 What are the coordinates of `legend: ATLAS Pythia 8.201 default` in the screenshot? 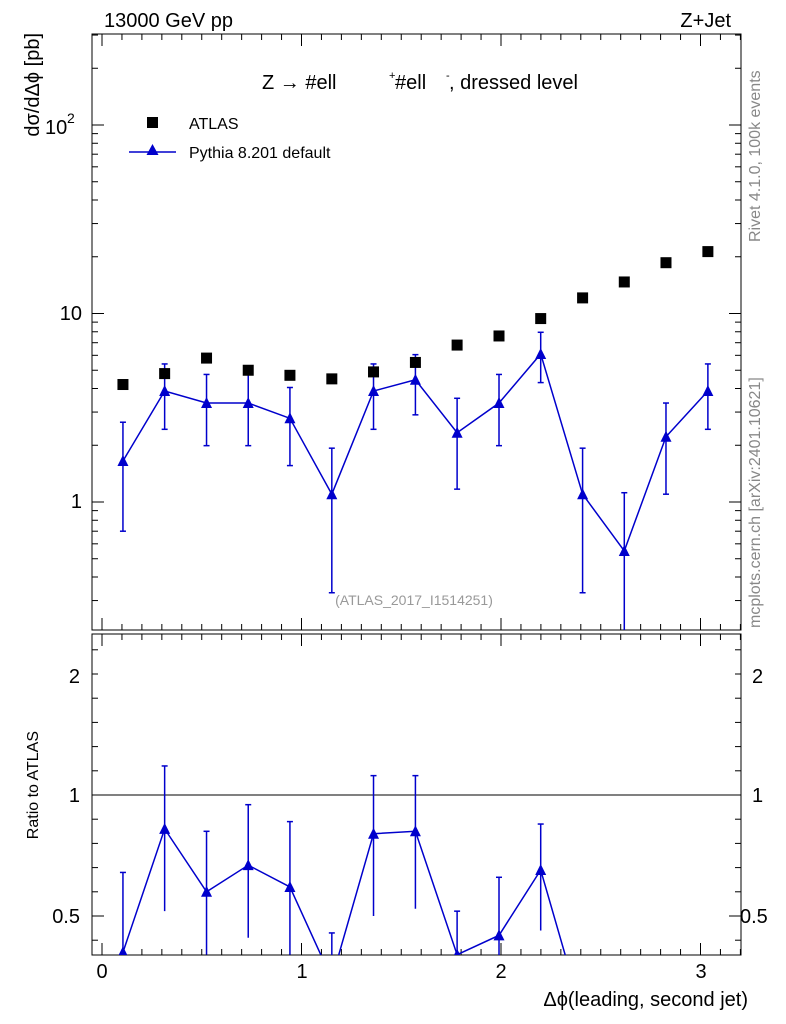 It's located at (230, 139).